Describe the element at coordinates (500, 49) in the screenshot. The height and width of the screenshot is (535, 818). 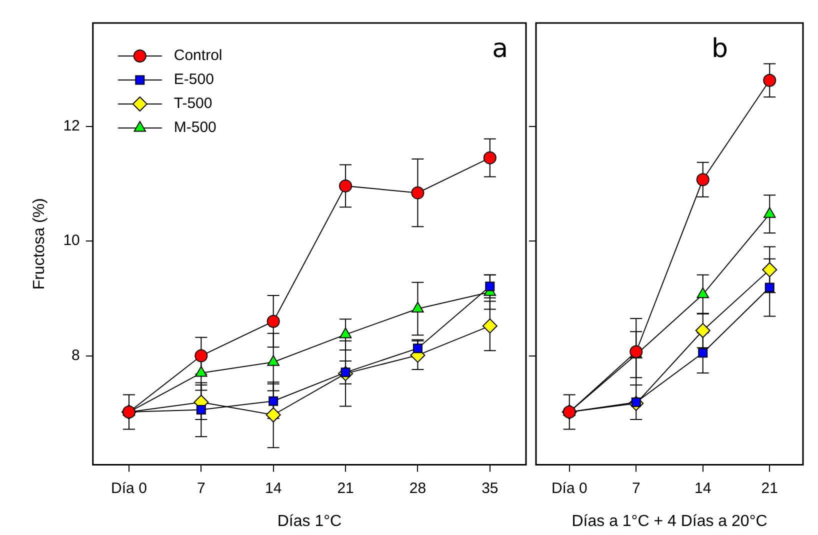
I see `annotation: a` at that location.